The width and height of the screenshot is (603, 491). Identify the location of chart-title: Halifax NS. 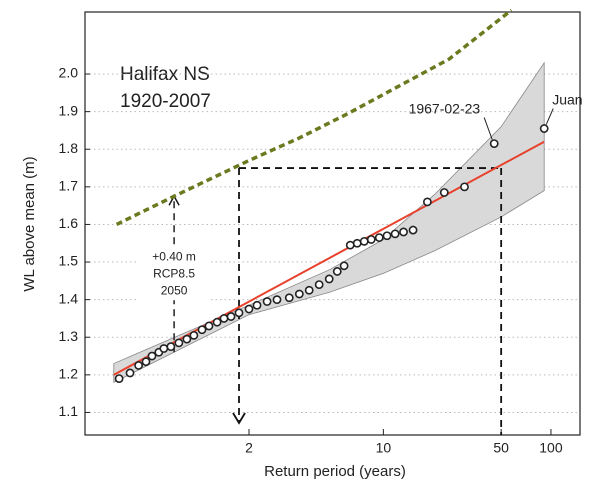
(165, 74).